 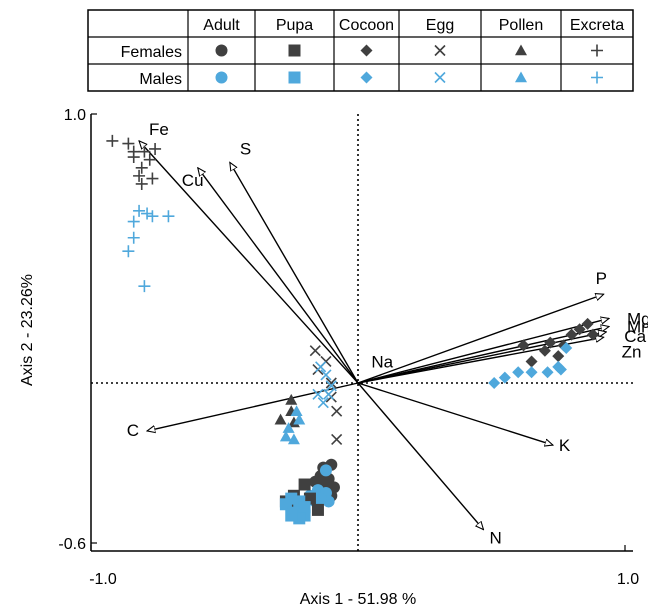 I want to click on vector-c, so click(x=253, y=406).